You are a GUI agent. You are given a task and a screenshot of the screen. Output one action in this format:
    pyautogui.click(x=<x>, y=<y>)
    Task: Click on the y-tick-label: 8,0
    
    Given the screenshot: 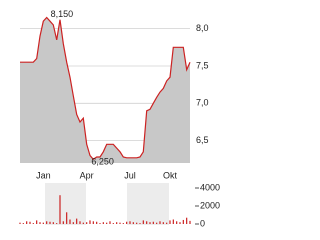 What is the action you would take?
    pyautogui.click(x=202, y=28)
    